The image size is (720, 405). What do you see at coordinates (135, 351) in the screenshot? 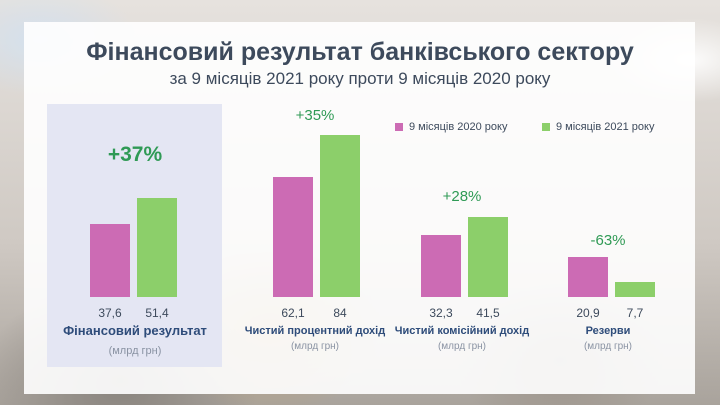
I see `category-unit-0: (млрд грн)` at bounding box center [135, 351].